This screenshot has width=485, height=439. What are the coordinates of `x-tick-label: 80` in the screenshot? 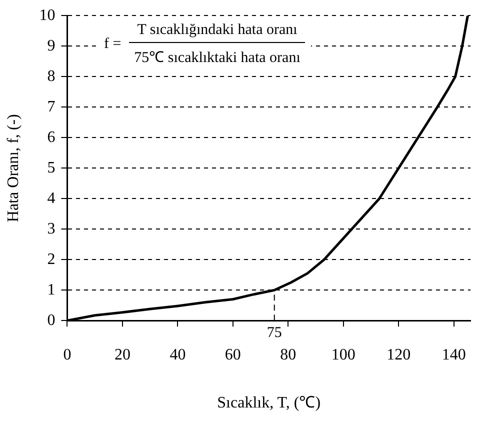 It's located at (288, 355).